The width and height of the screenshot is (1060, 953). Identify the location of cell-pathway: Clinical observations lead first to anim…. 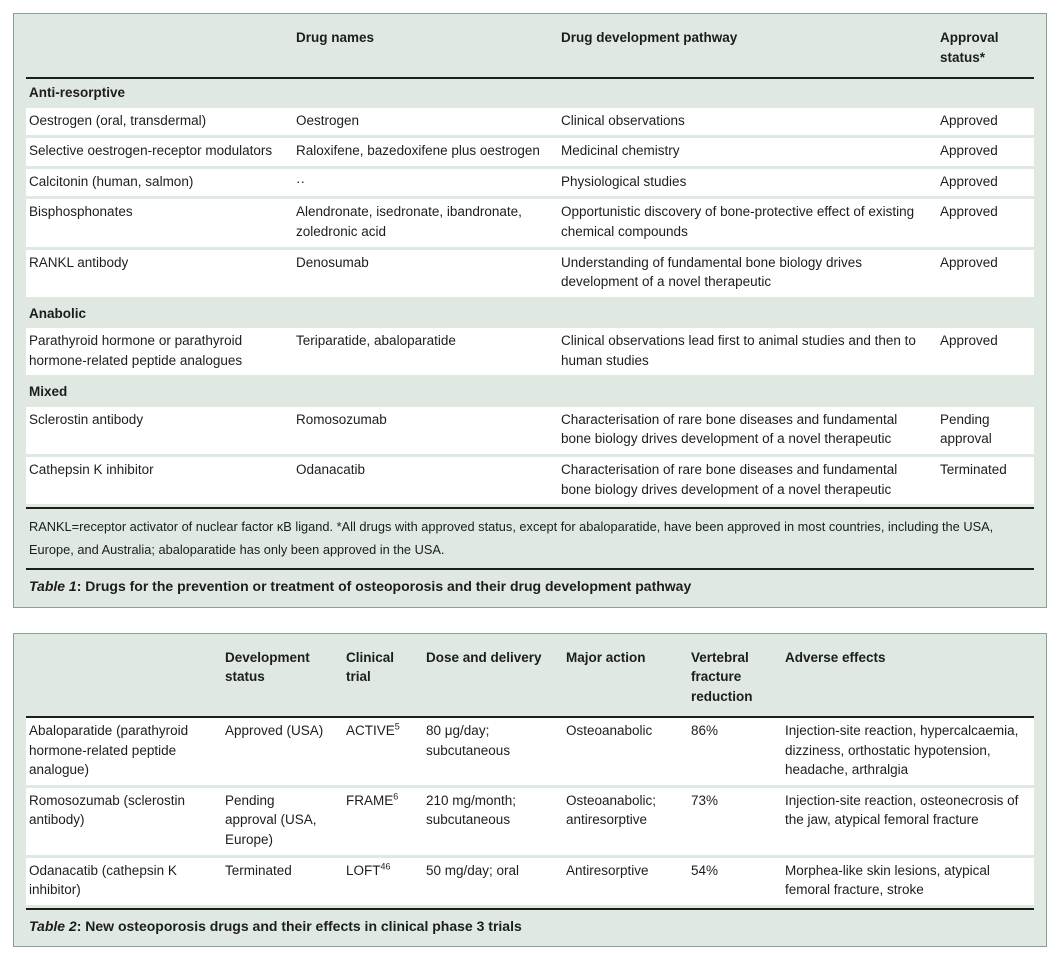
(738, 350).